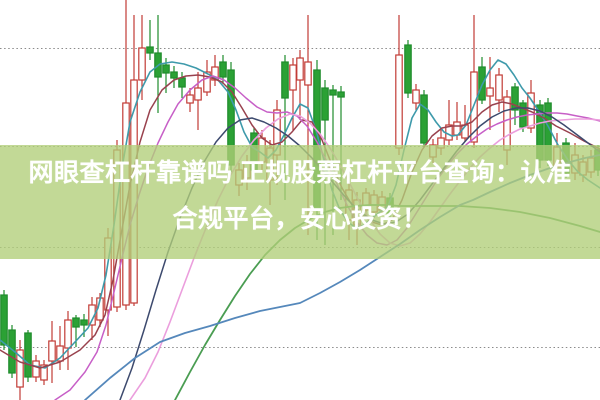 This screenshot has height=400, width=600. I want to click on promo-text-line-2: 合规平台，安心投资！, so click(300, 219).